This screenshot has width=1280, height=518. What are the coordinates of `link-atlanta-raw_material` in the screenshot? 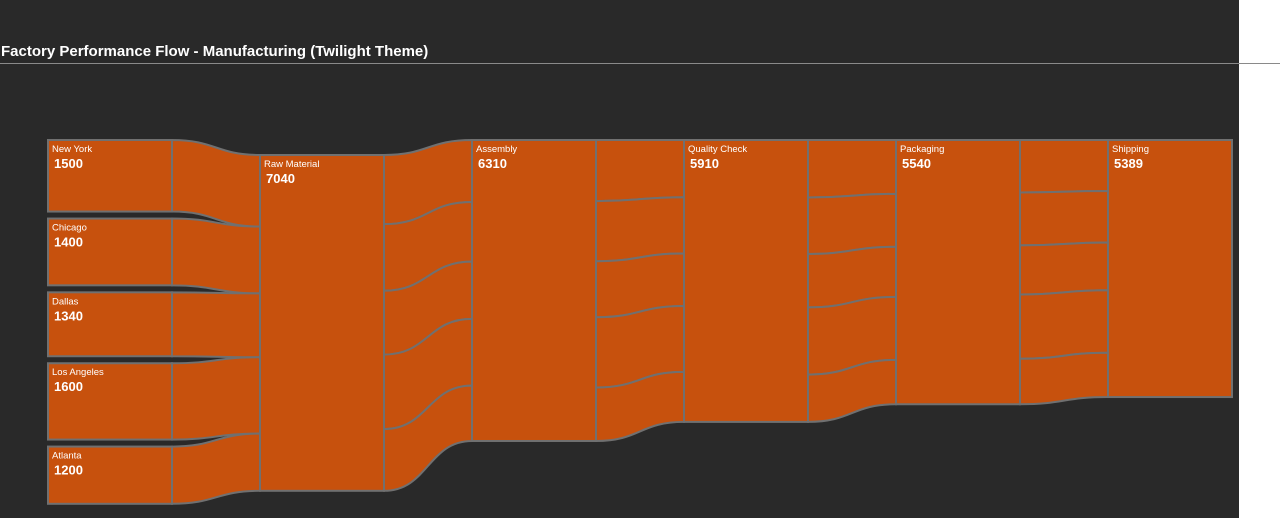 It's located at (216, 468).